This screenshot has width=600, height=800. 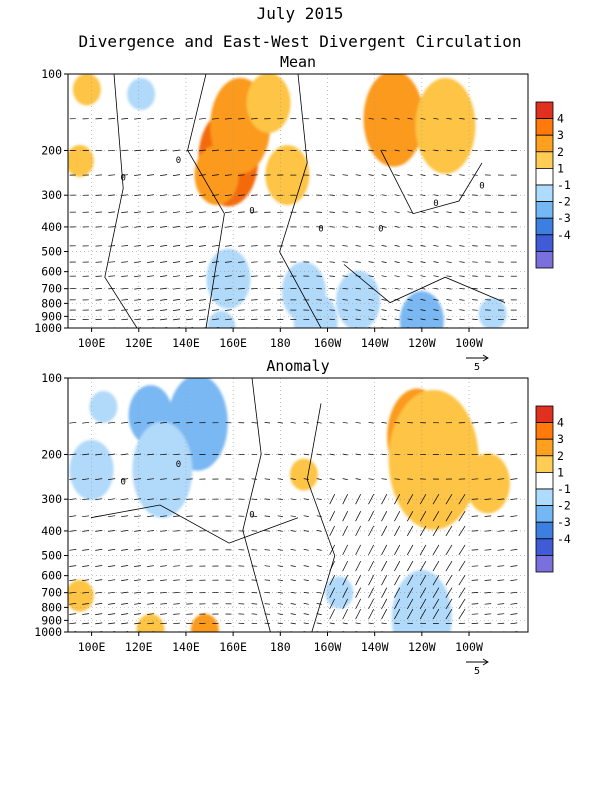 What do you see at coordinates (477, 662) in the screenshot?
I see `reference-vector` at bounding box center [477, 662].